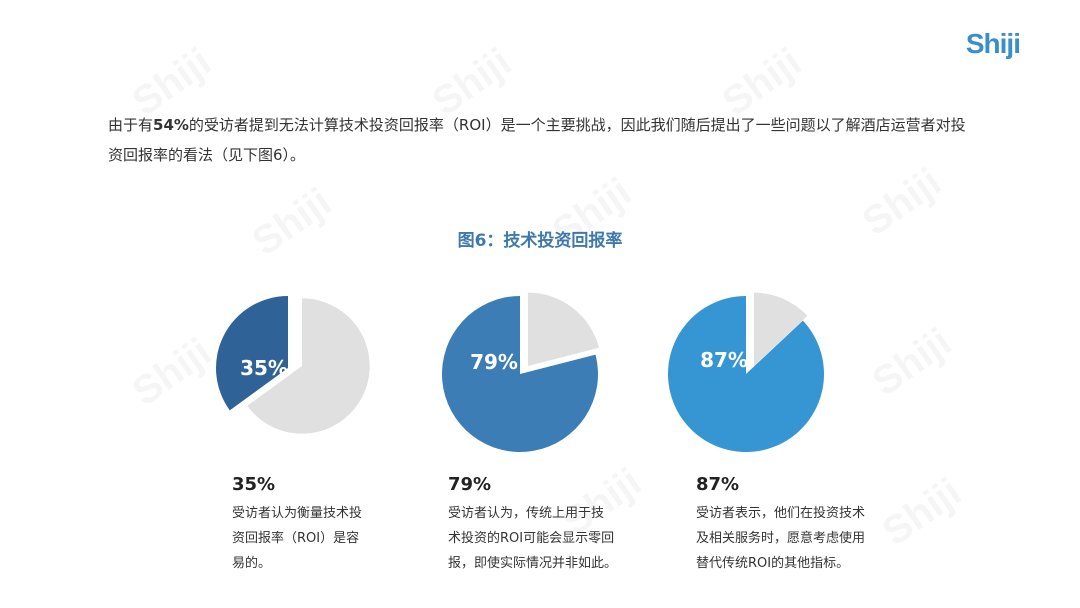 The height and width of the screenshot is (608, 1080). Describe the element at coordinates (540, 241) in the screenshot. I see `figure-title: 图6：技术投资回报率` at that location.